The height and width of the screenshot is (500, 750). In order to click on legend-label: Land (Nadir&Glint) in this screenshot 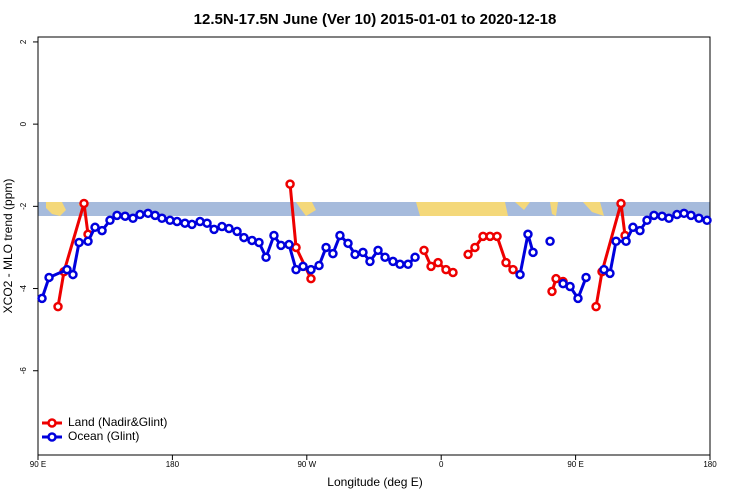, I will do `click(117, 422)`.